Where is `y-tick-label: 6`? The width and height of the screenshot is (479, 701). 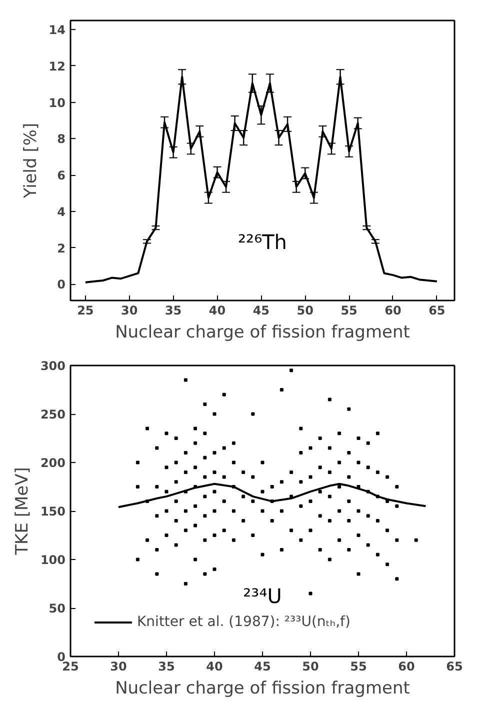
y-tick-label: 6 is located at coordinates (61, 175).